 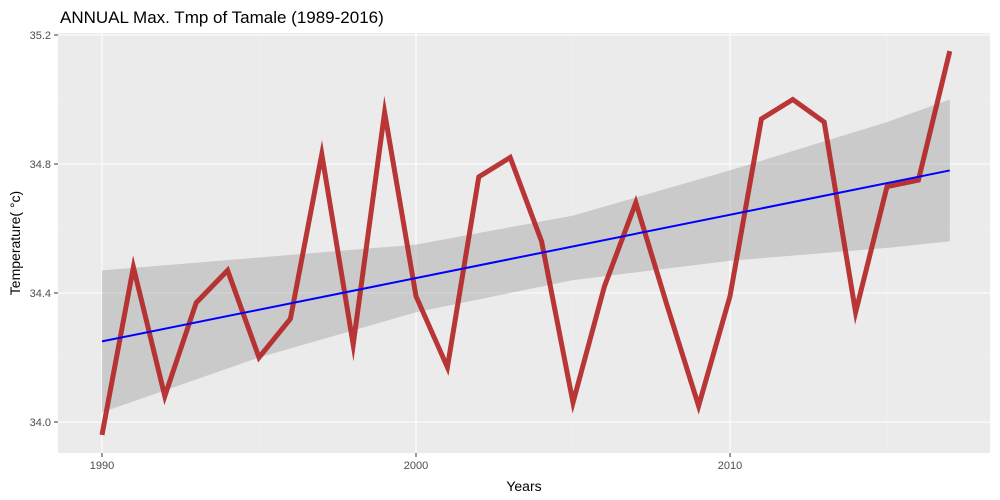 I want to click on y-tick-label: 34.4, so click(x=40, y=294).